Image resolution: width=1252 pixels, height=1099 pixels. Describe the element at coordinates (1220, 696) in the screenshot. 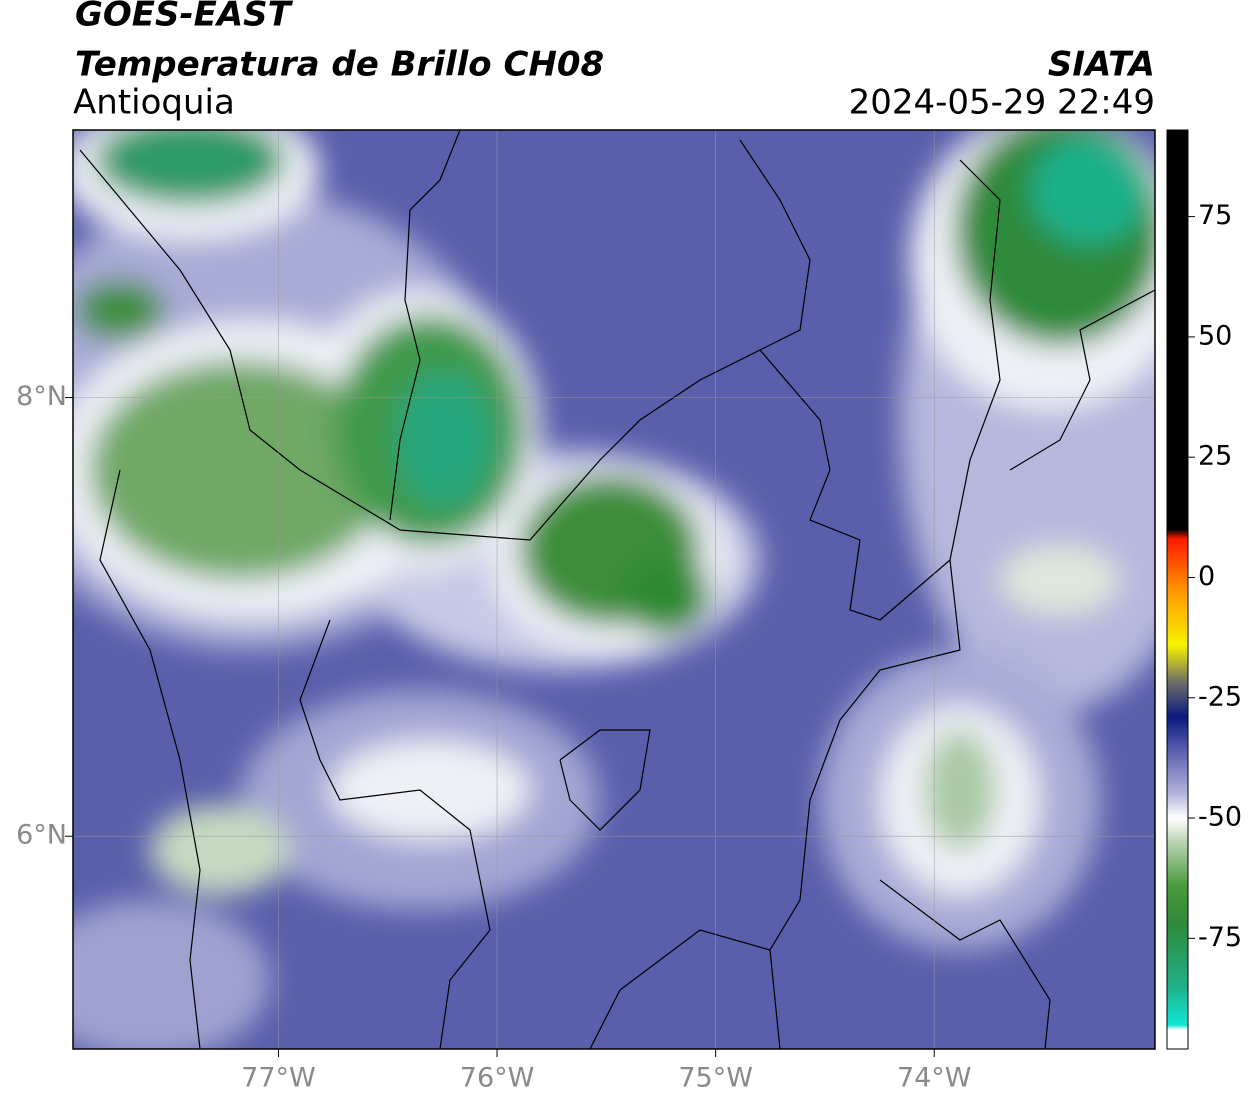

I see `colorbar-tick-label: -25` at that location.